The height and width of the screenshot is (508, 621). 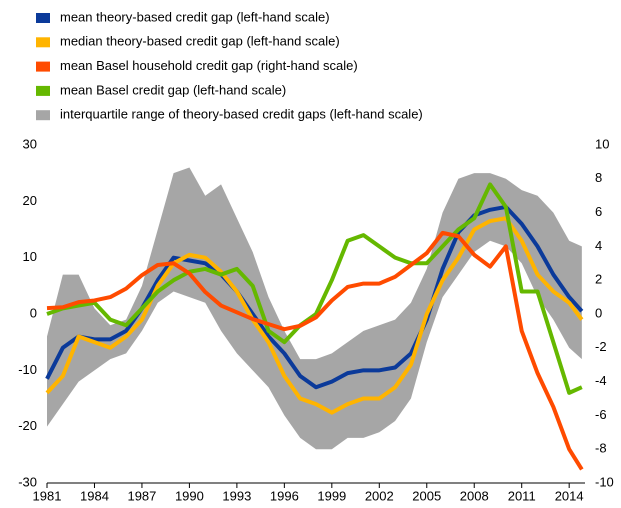 What do you see at coordinates (604, 481) in the screenshot?
I see `y2-tick-label: -10` at bounding box center [604, 481].